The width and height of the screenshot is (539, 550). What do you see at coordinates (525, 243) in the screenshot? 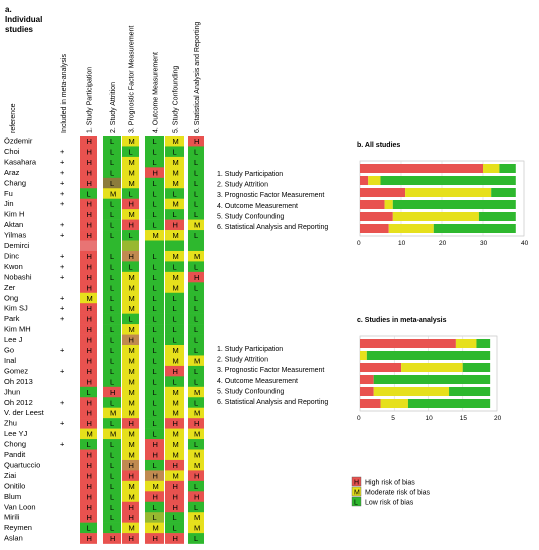
I see `x-tick-label: 40` at bounding box center [525, 243].